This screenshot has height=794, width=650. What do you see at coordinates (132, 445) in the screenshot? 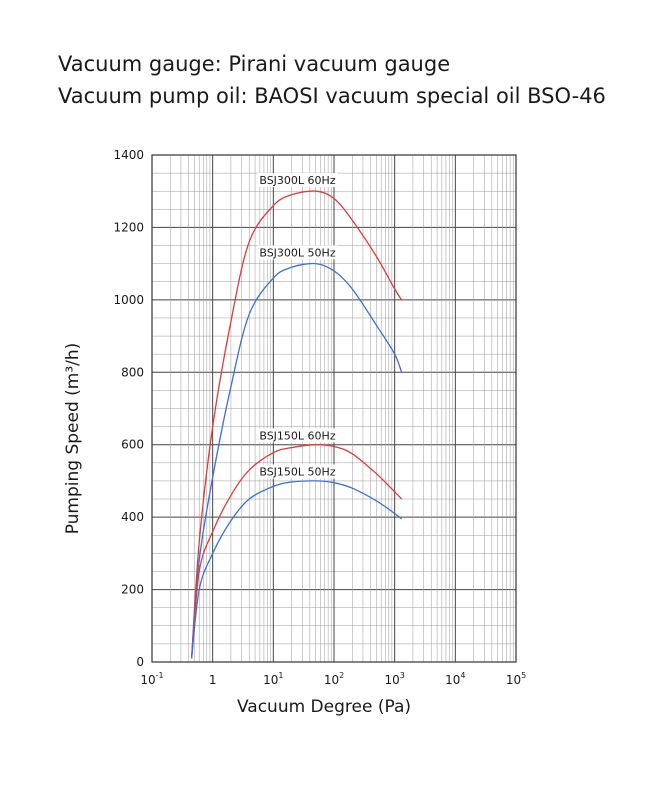
I see `y-tick-label: 600` at bounding box center [132, 445].